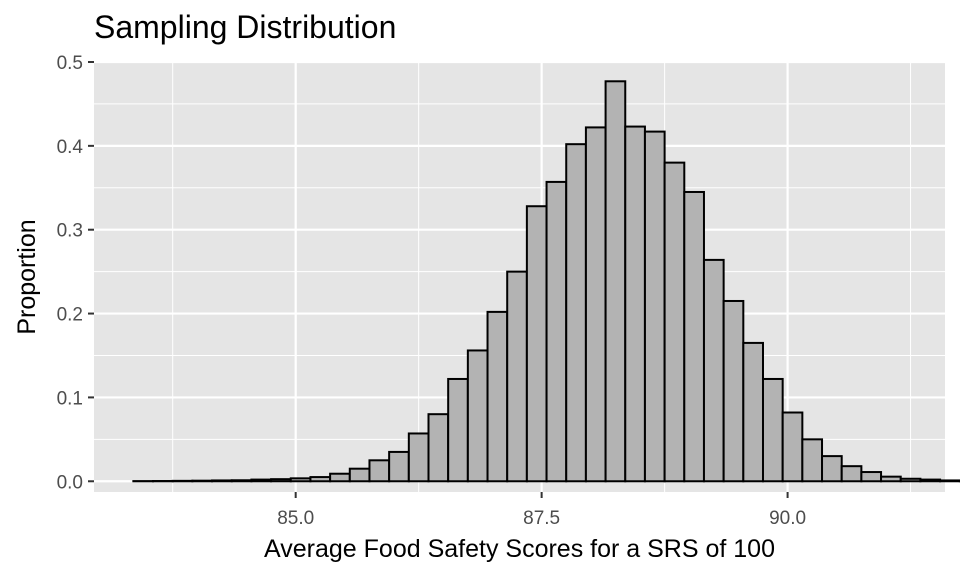  Describe the element at coordinates (70, 482) in the screenshot. I see `y-tick-label: 0.0` at that location.